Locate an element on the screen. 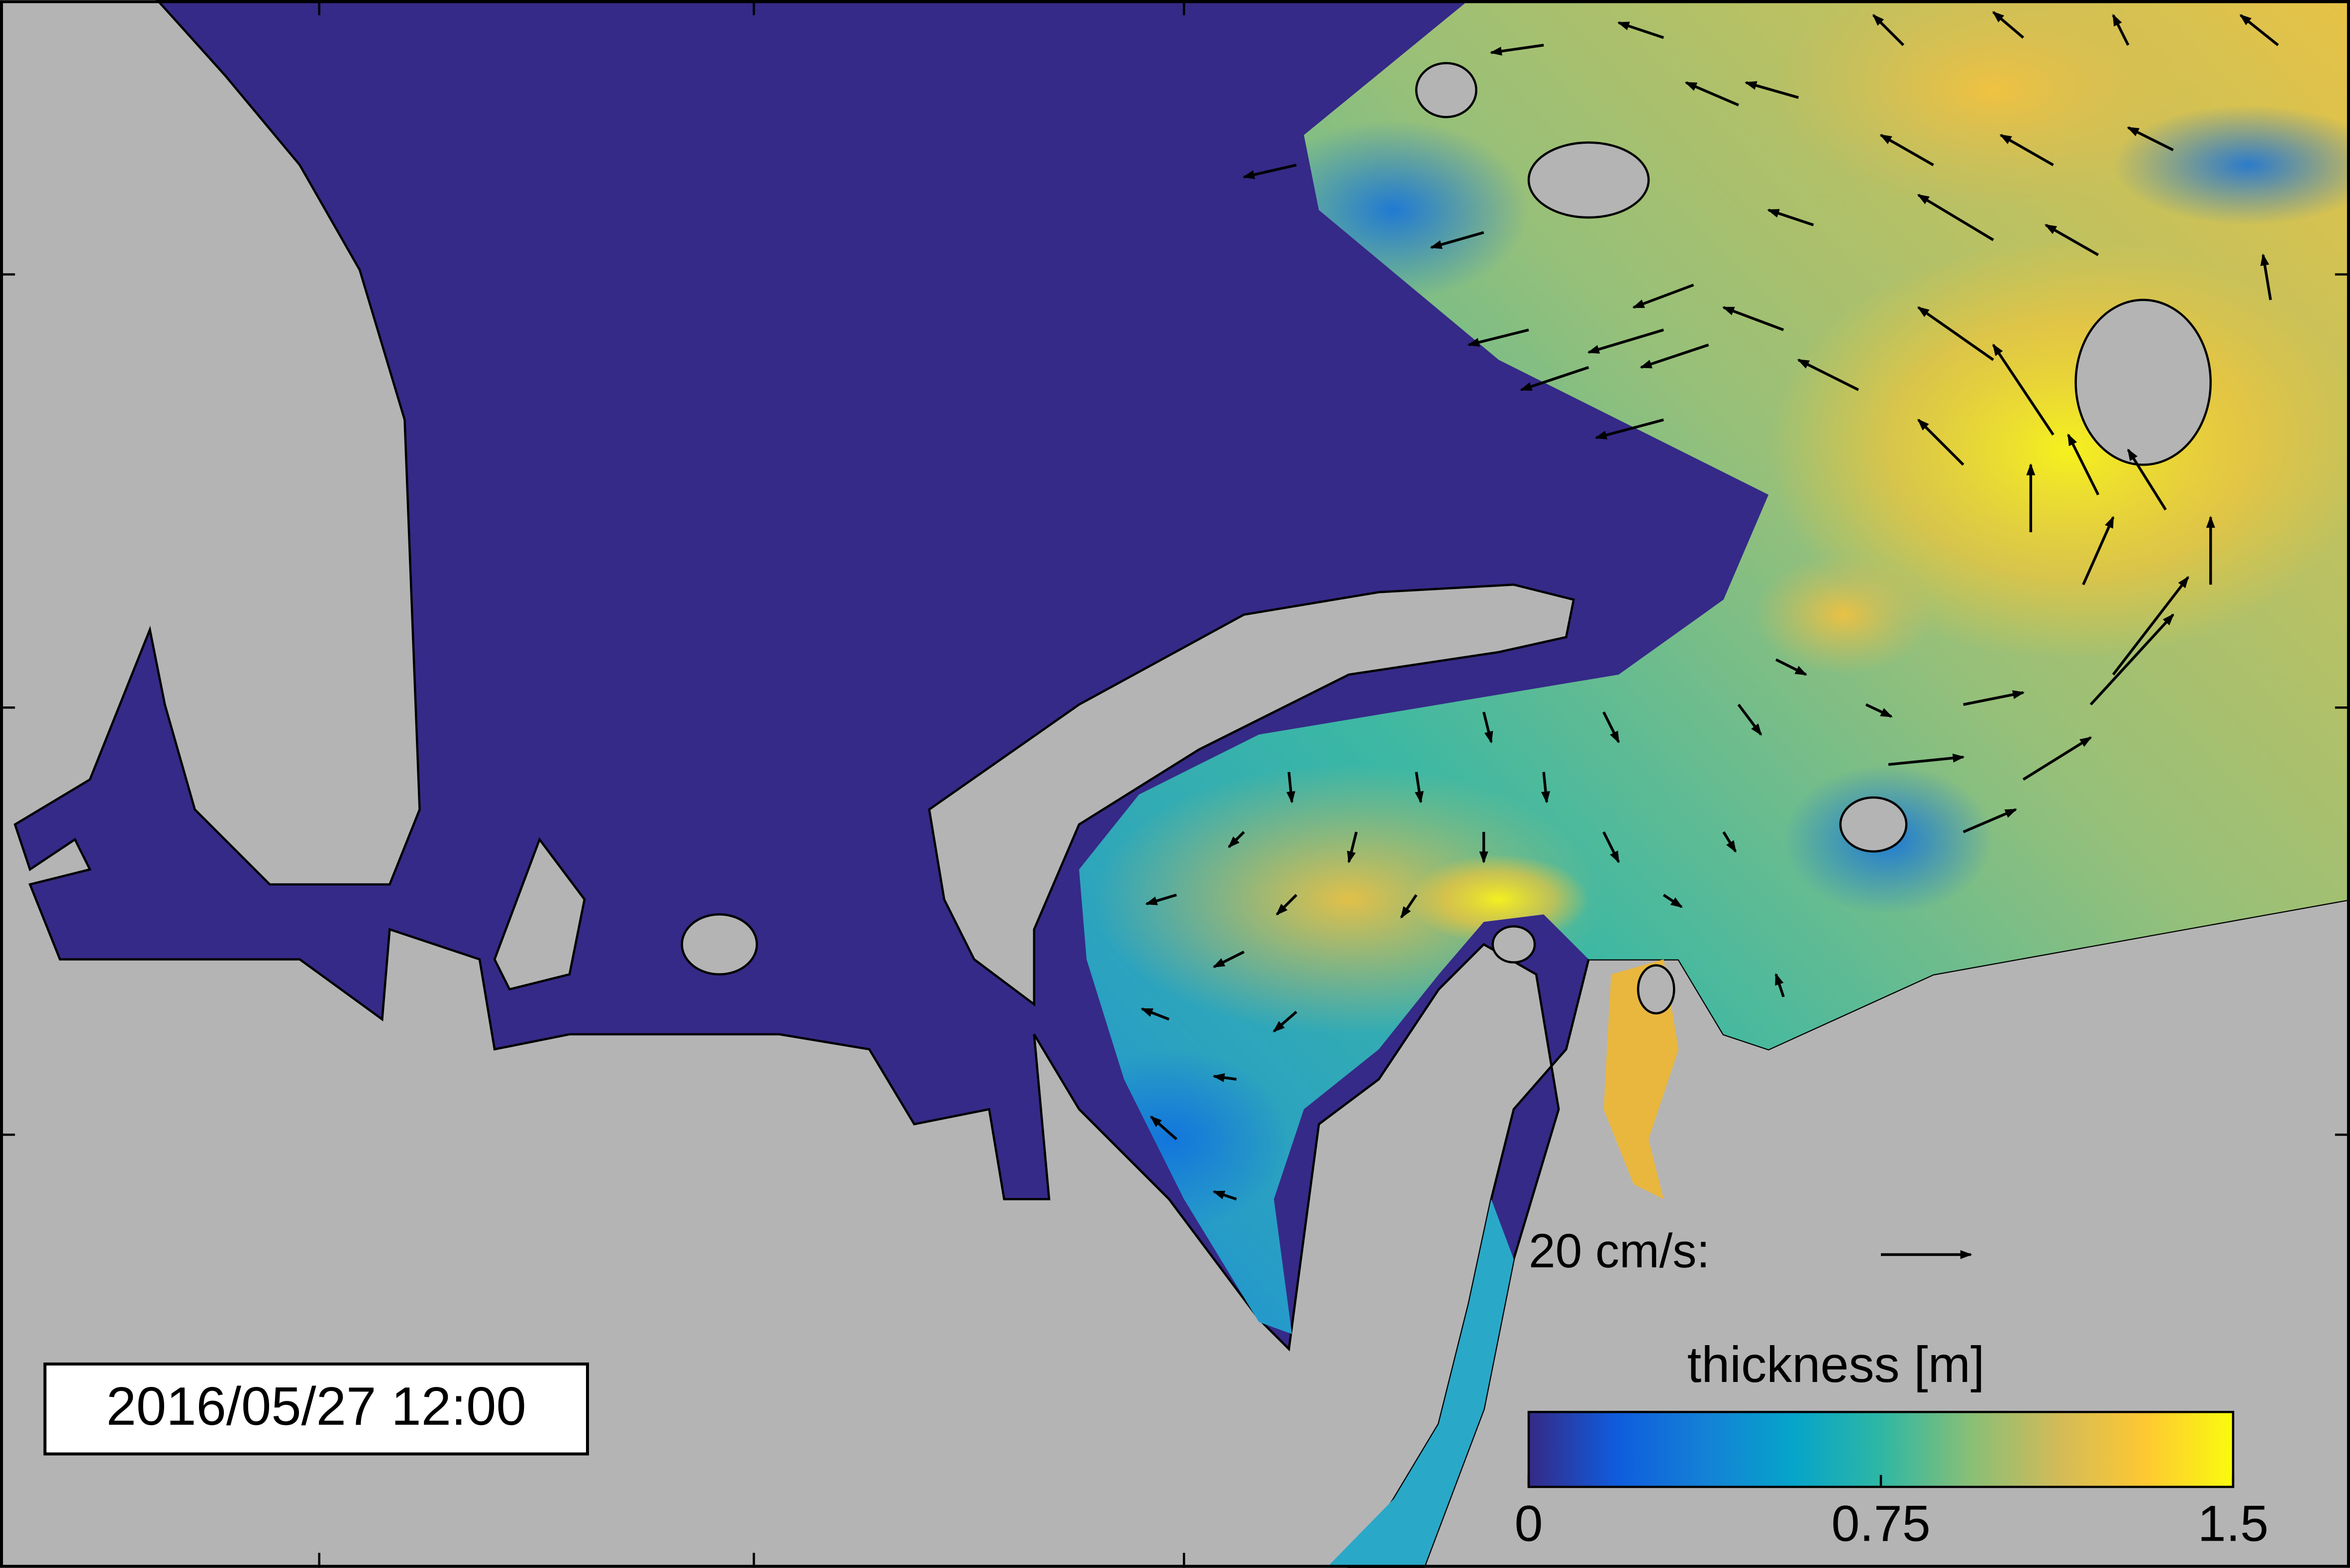  peninsula is located at coordinates (1251, 795).